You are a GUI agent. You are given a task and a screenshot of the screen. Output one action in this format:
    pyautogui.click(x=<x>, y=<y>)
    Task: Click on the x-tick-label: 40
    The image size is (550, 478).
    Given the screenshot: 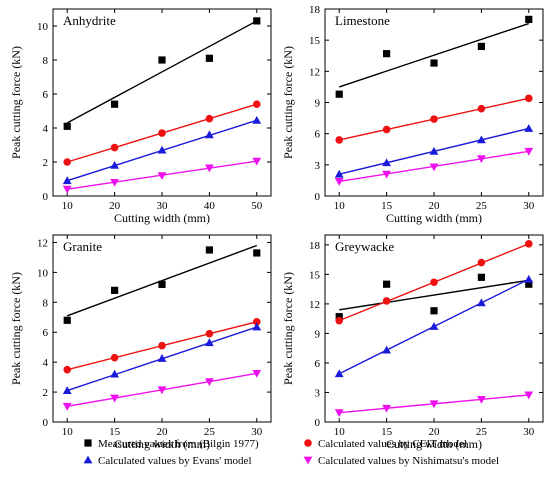 What is the action you would take?
    pyautogui.click(x=210, y=206)
    